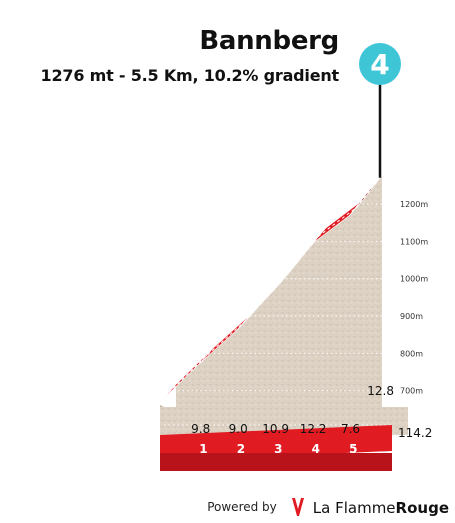 The image size is (455, 523). Describe the element at coordinates (297, 507) in the screenshot. I see `flame-logo-icon` at that location.